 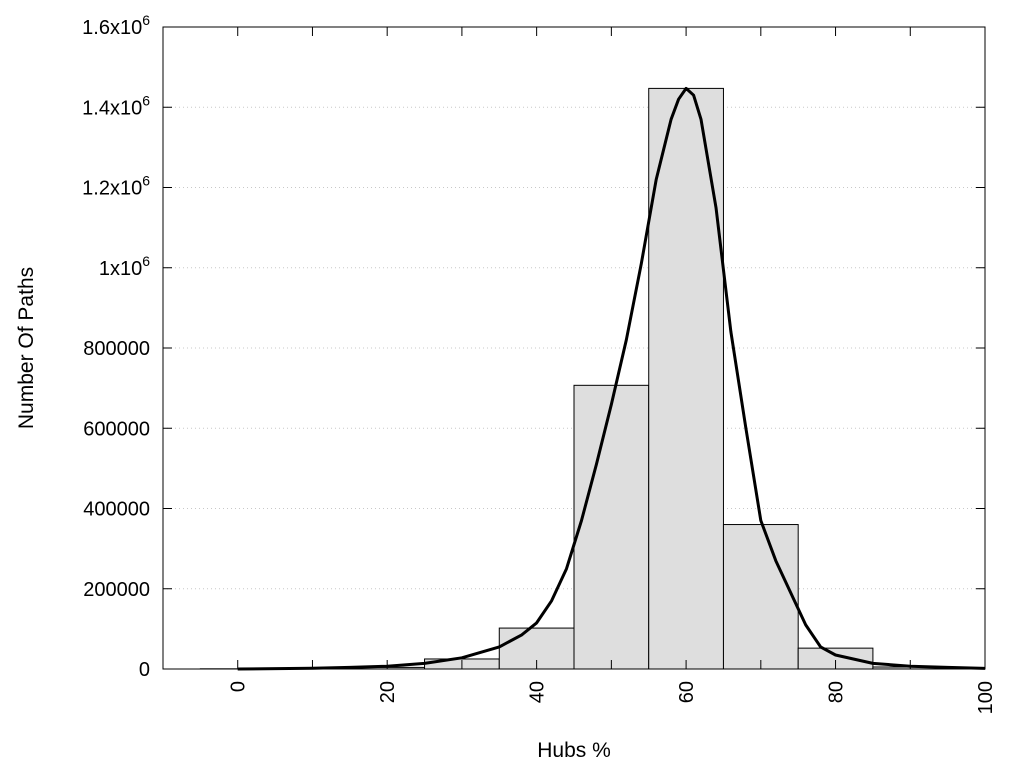 I want to click on x-tick-label: 100, so click(x=986, y=697).